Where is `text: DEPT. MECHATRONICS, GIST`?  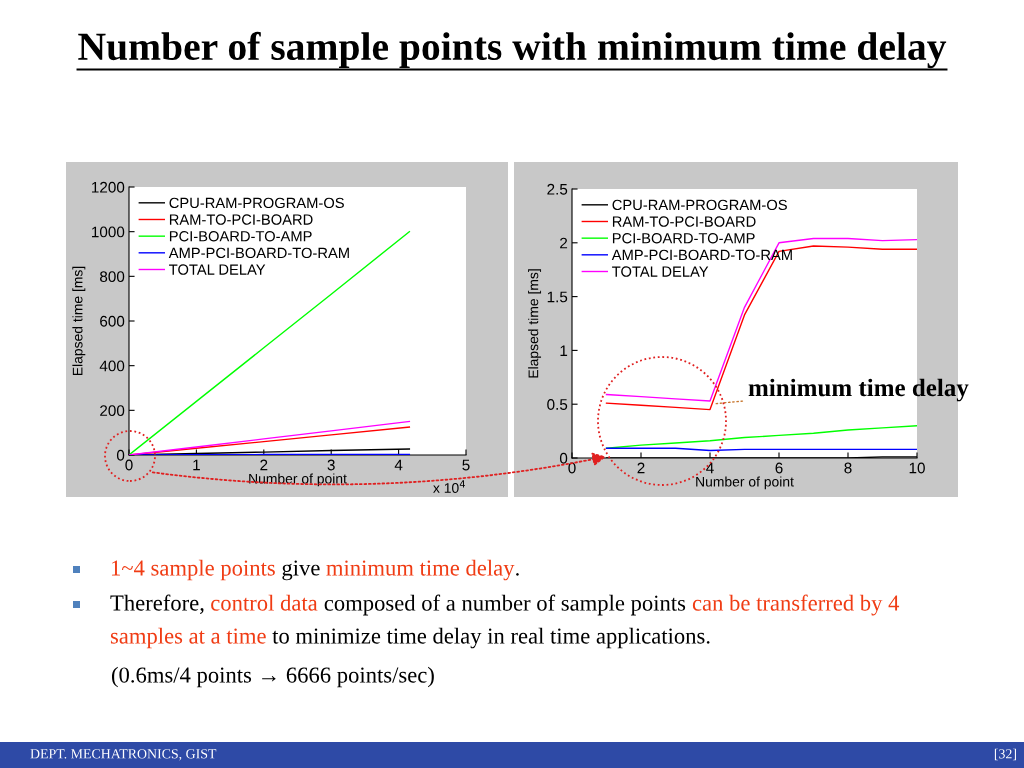 text: DEPT. MECHATRONICS, GIST is located at coordinates (123, 755).